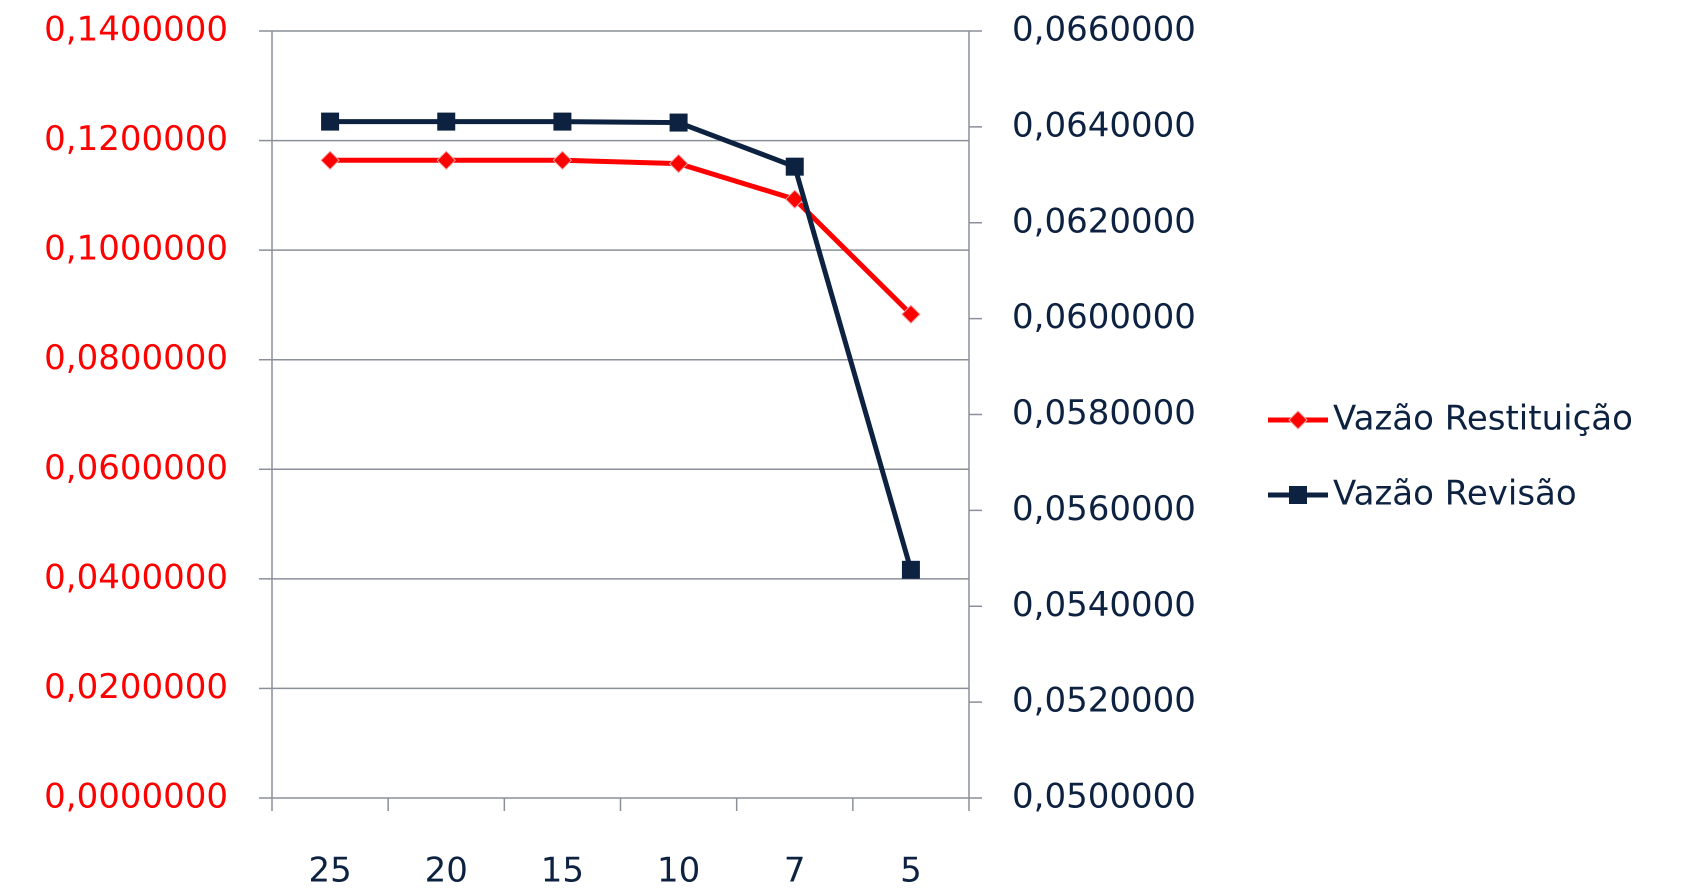  I want to click on y-tick-label: 0,0400000, so click(136, 577).